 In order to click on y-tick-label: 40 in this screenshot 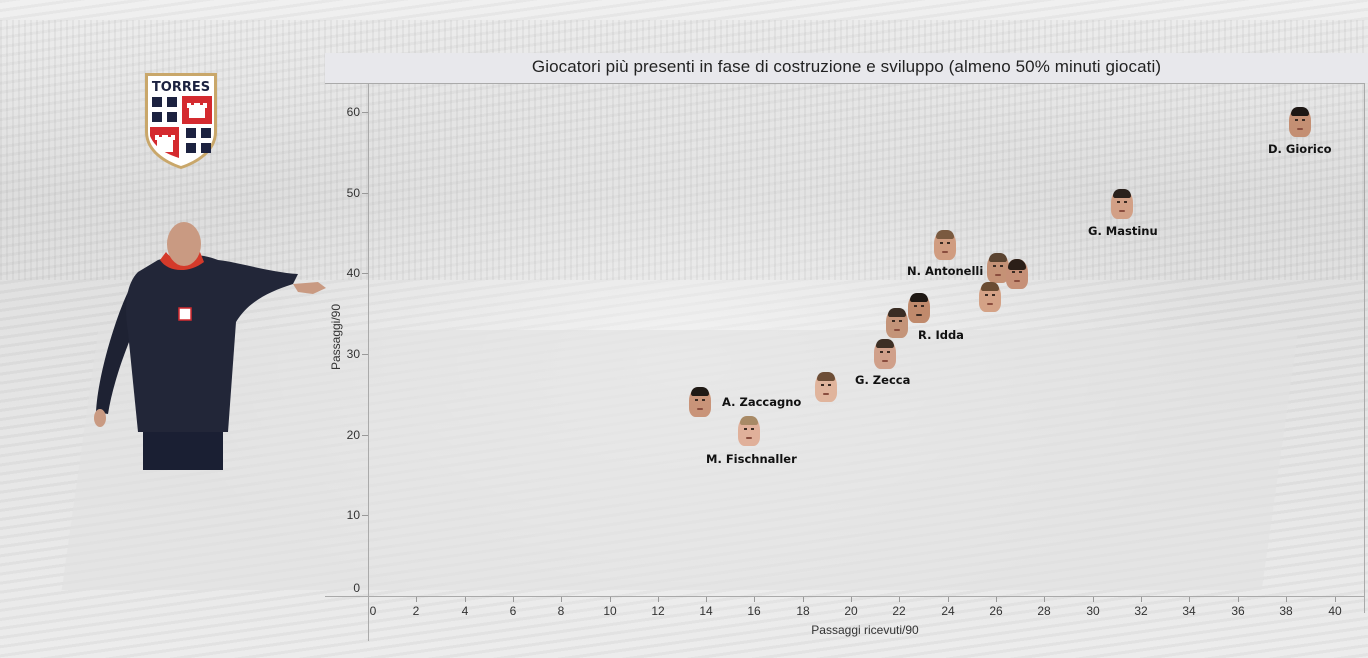, I will do `click(353, 273)`.